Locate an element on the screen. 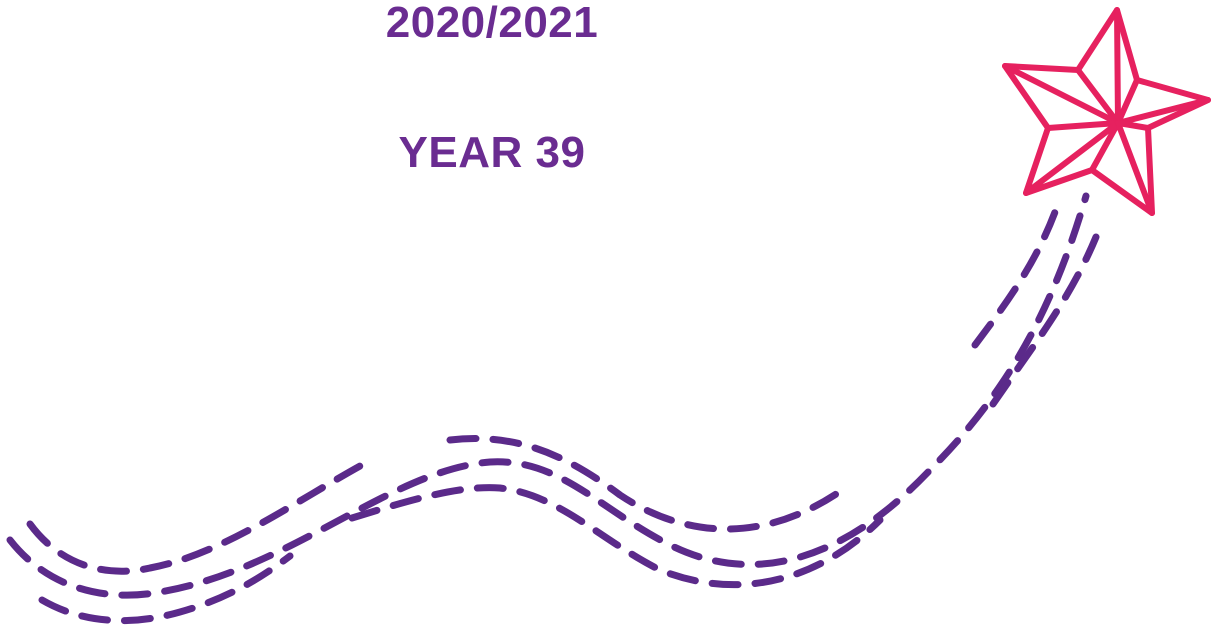 This screenshot has height=628, width=1222. trail-line-right-short is located at coordinates (1015, 278).